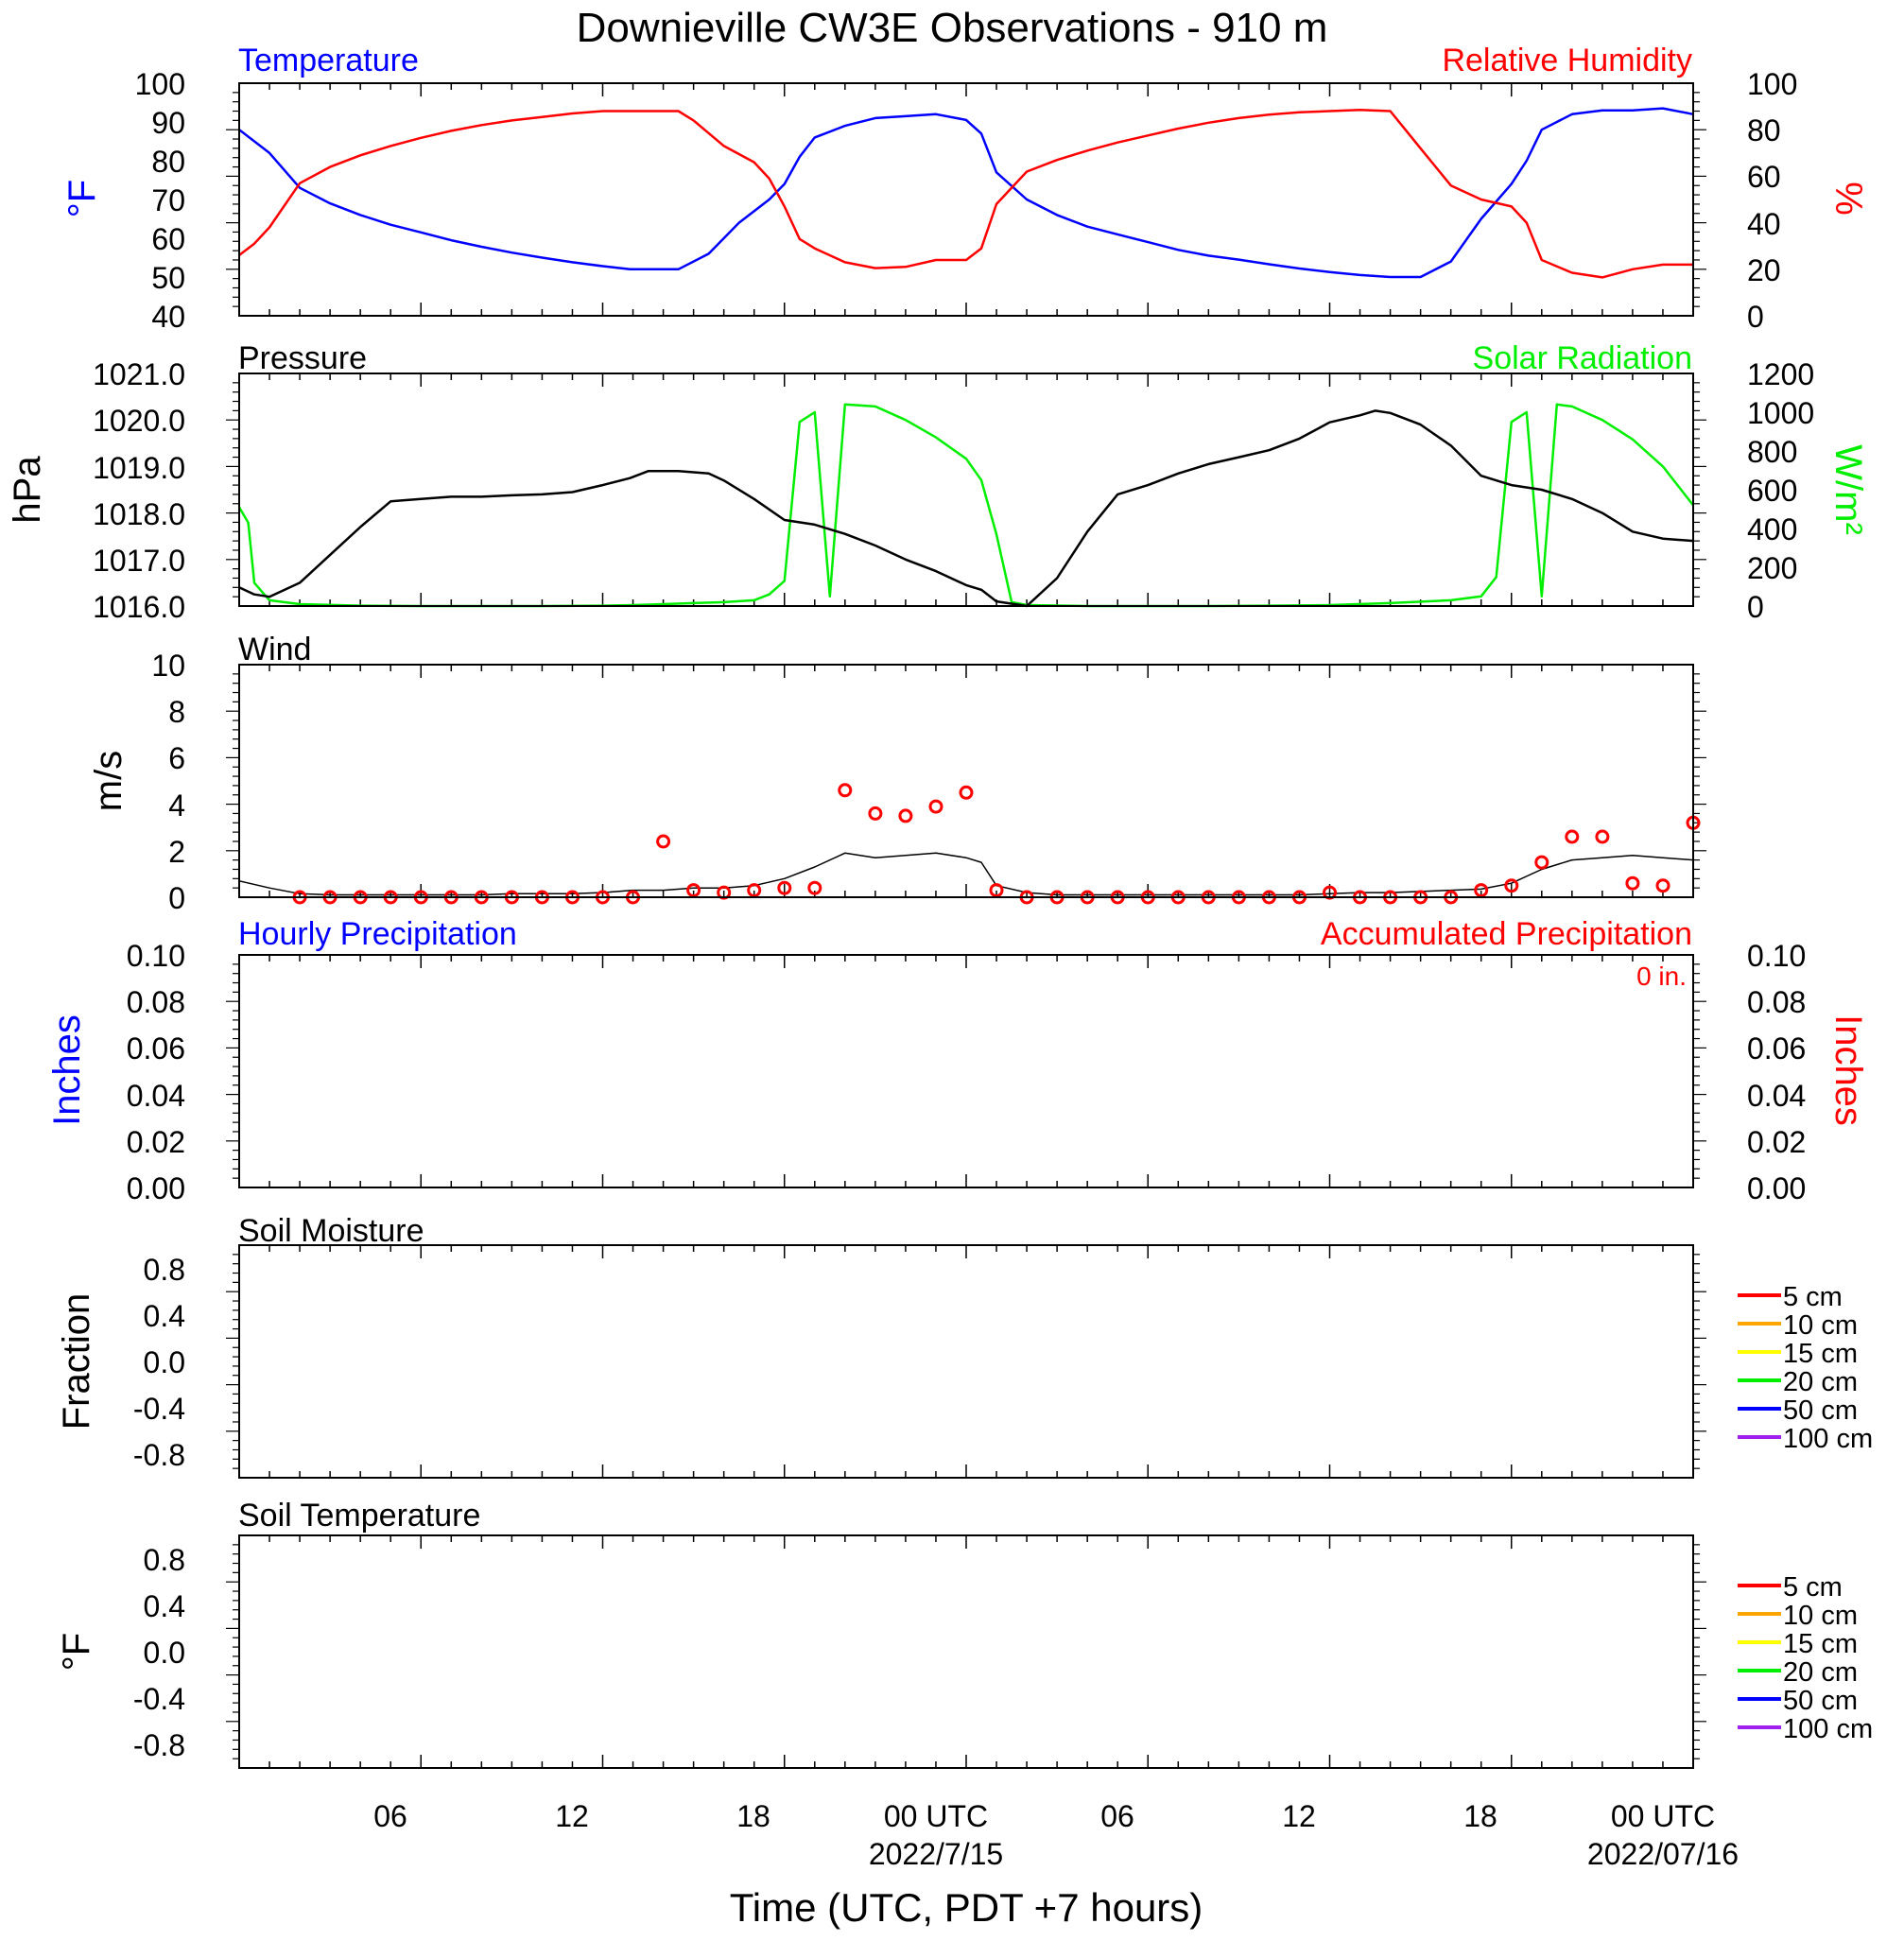 This screenshot has height=1941, width=1904. I want to click on humidity-title: Relative Humidity, so click(1567, 61).